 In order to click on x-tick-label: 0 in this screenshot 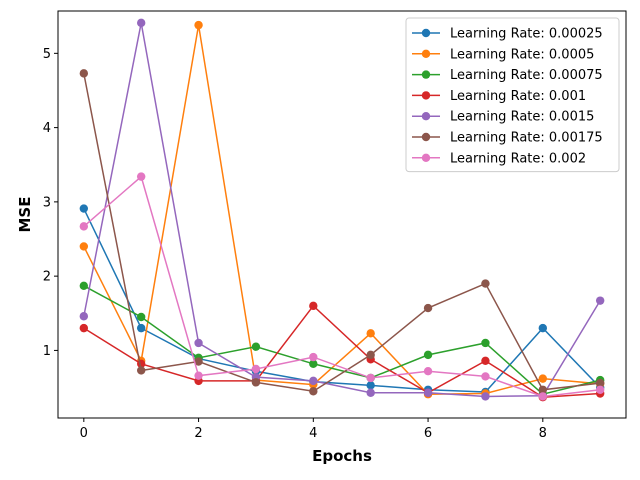, I will do `click(84, 433)`.